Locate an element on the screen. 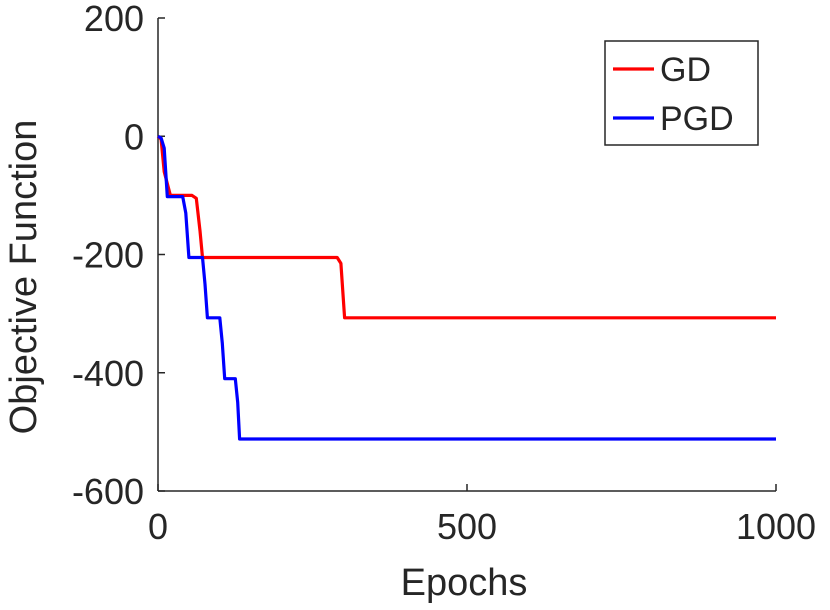 The width and height of the screenshot is (830, 610). legend-label-gd: GD is located at coordinates (685, 70).